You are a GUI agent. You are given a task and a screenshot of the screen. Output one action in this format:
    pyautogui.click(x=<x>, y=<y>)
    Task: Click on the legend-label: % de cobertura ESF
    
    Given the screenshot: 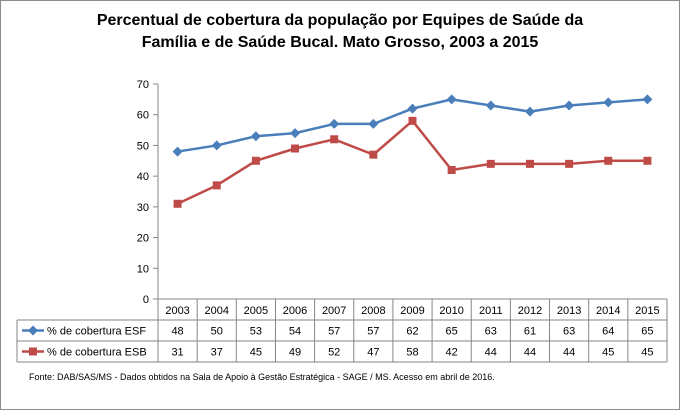 What is the action you would take?
    pyautogui.click(x=96, y=332)
    